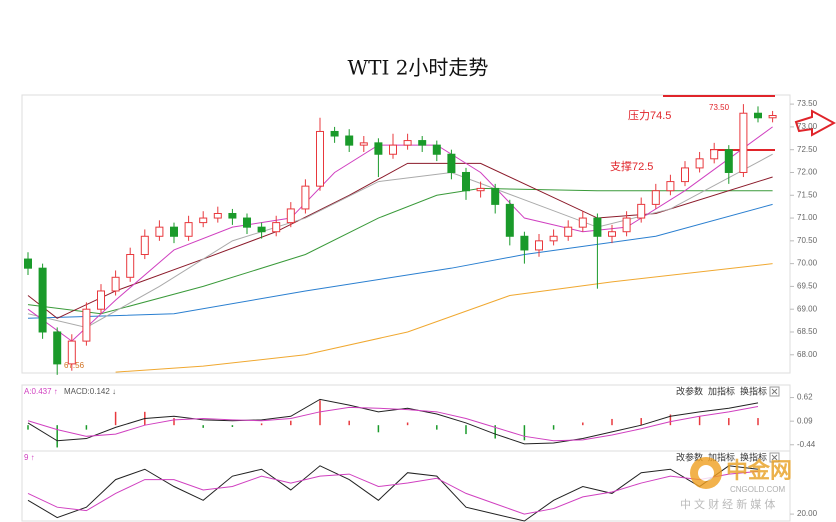 The height and width of the screenshot is (522, 836). Describe the element at coordinates (807, 240) in the screenshot. I see `y-tick-label: 70.50` at that location.